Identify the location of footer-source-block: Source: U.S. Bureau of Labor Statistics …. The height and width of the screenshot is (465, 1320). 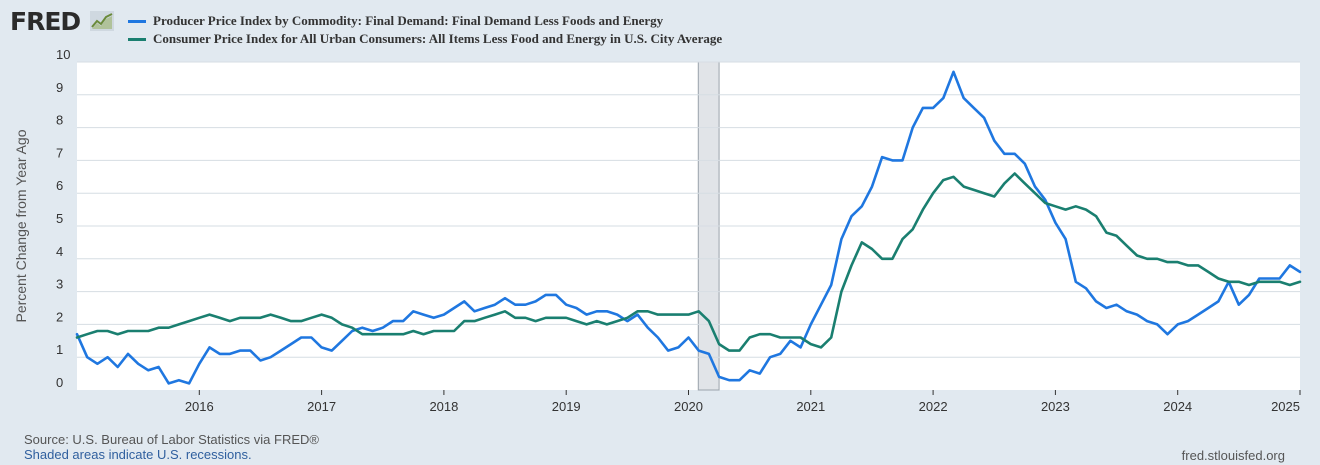
(171, 447).